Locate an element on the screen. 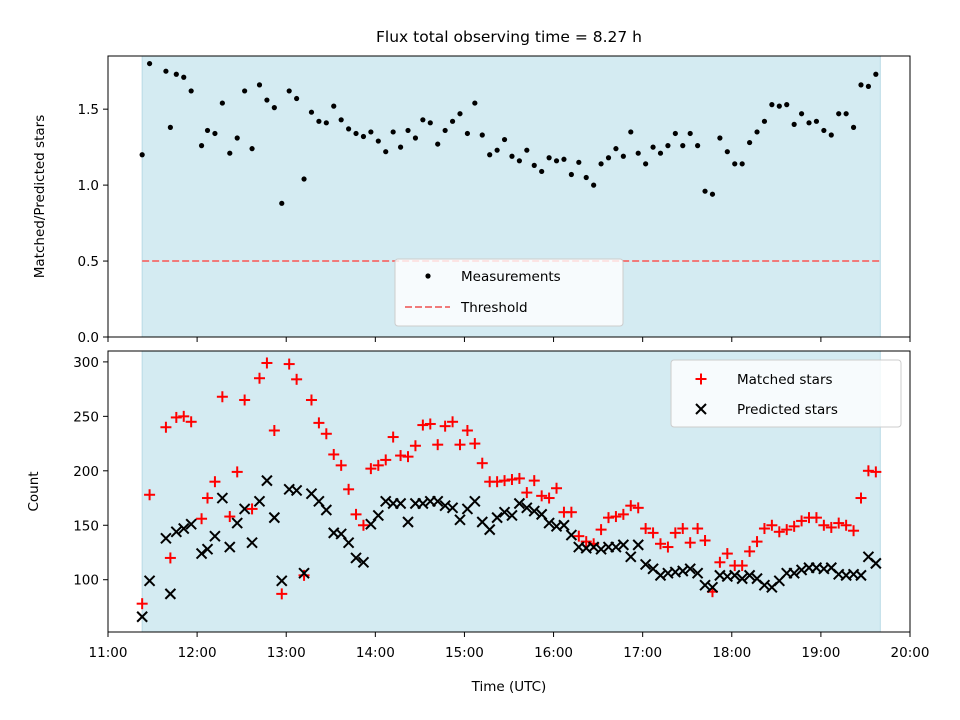 The image size is (960, 720). legend-label-predicted: Predicted stars is located at coordinates (787, 410).